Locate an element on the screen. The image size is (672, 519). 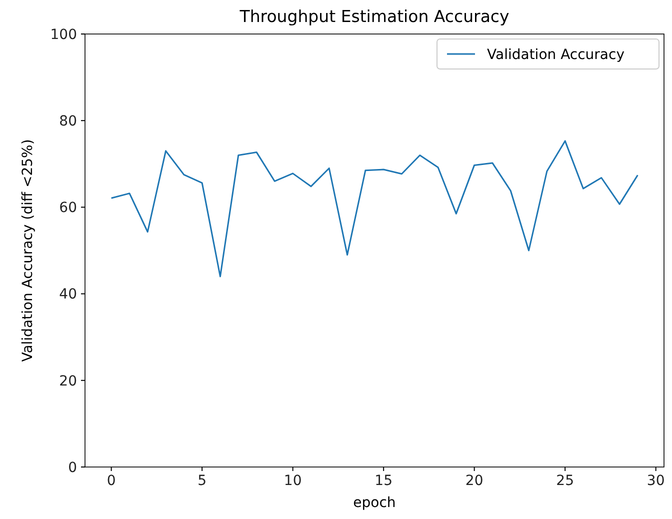
x-tick-label: 25 is located at coordinates (565, 481).